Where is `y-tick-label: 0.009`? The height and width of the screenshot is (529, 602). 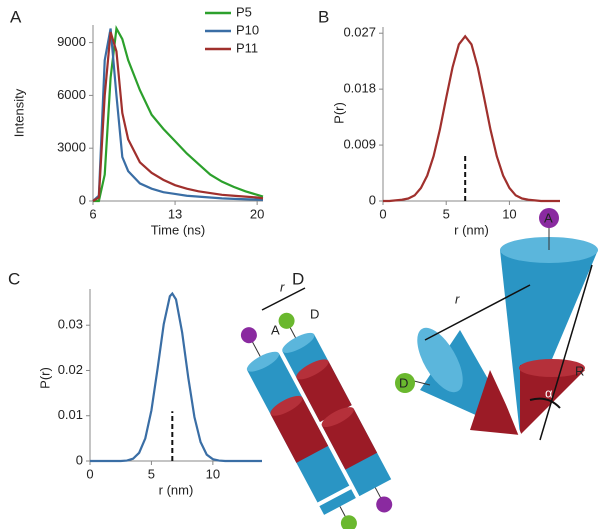
y-tick-label: 0.009 is located at coordinates (359, 144).